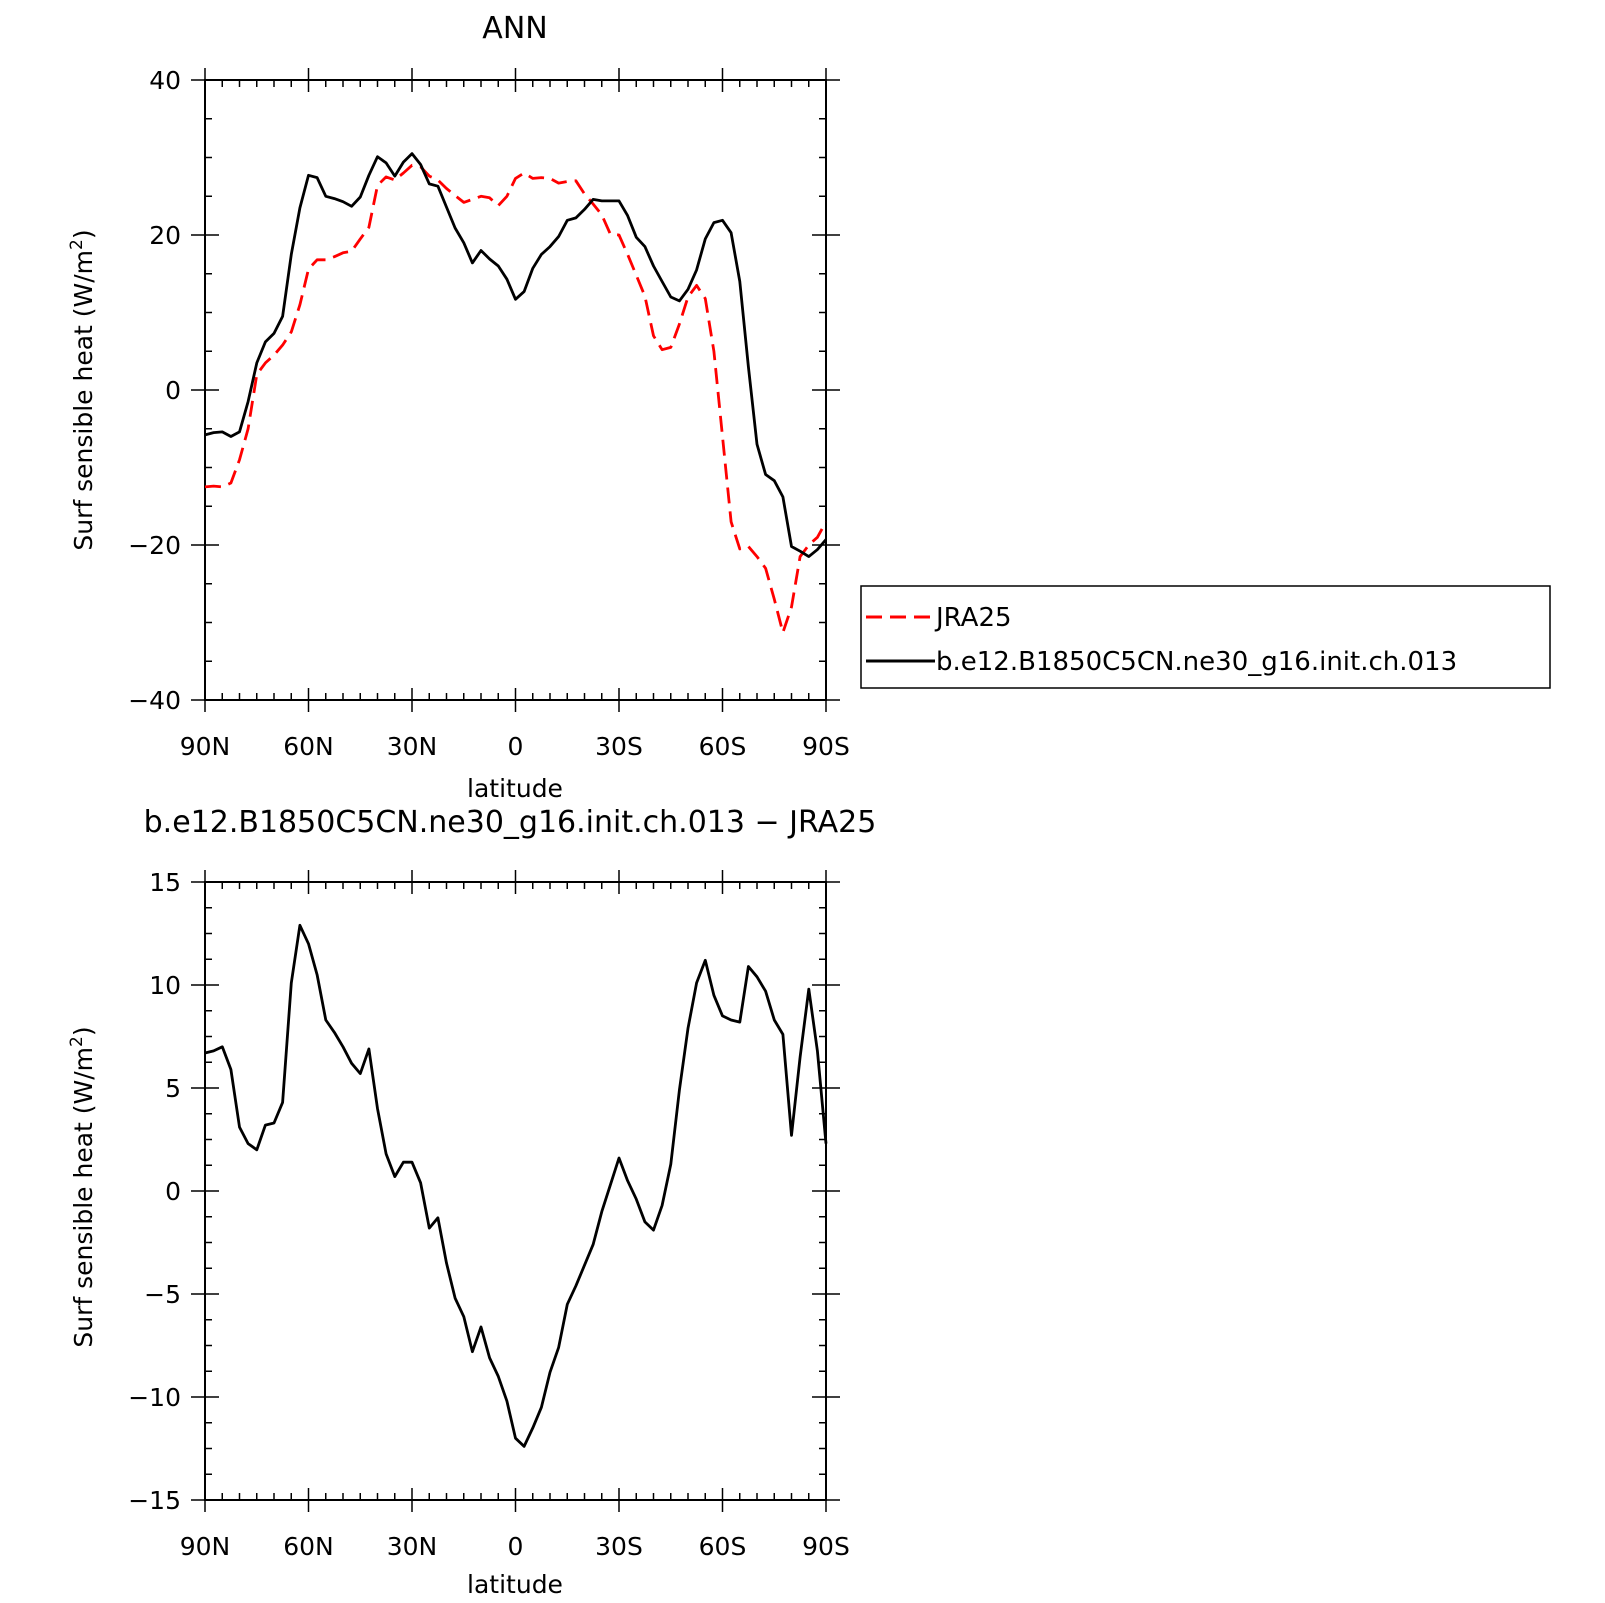 The image size is (1605, 1603). What do you see at coordinates (83, 234) in the screenshot?
I see `top-y-axis-label-close: )` at bounding box center [83, 234].